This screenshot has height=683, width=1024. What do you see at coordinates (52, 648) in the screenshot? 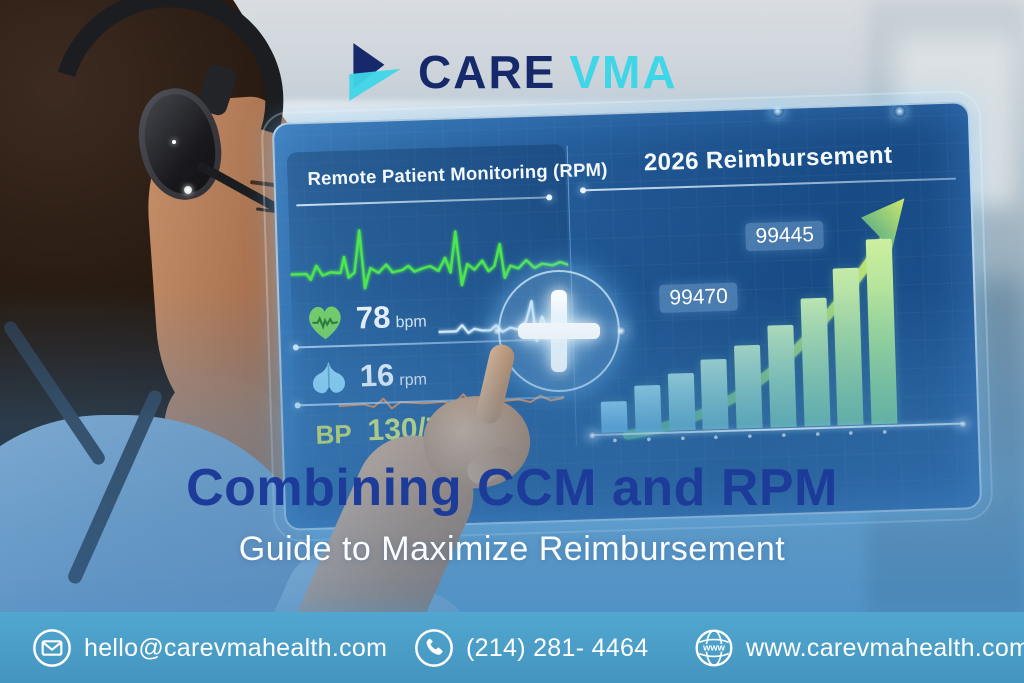
I see `email-icon` at bounding box center [52, 648].